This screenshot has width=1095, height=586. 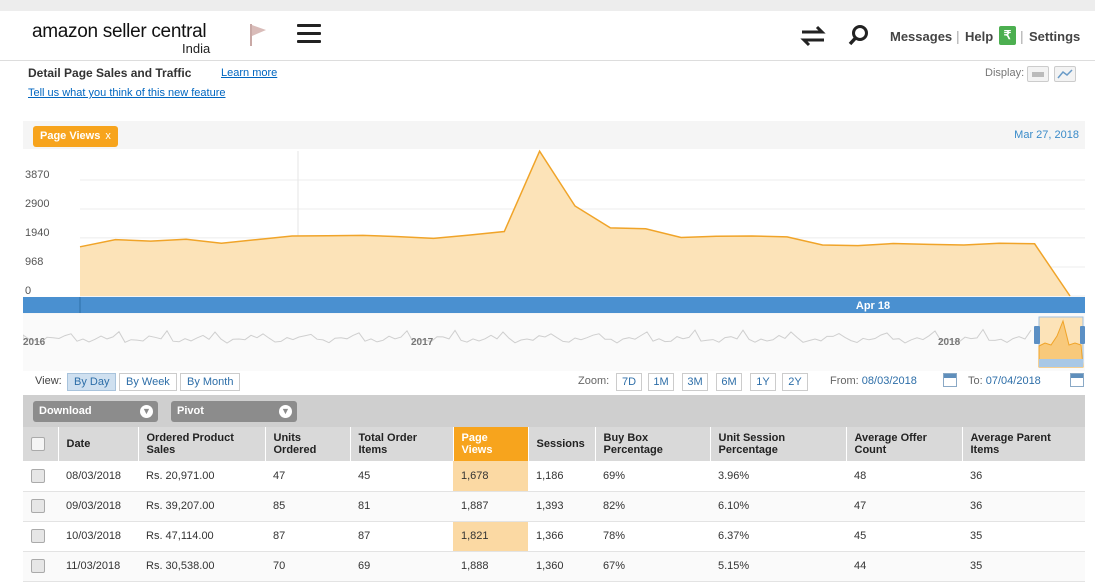 I want to click on settings-link: Settings, so click(x=1055, y=36).